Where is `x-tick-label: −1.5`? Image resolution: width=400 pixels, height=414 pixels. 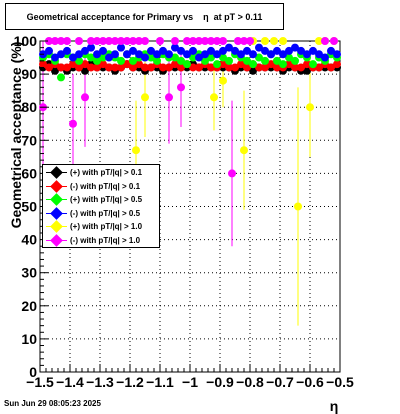 x-tick-label: −1.5 is located at coordinates (40, 382).